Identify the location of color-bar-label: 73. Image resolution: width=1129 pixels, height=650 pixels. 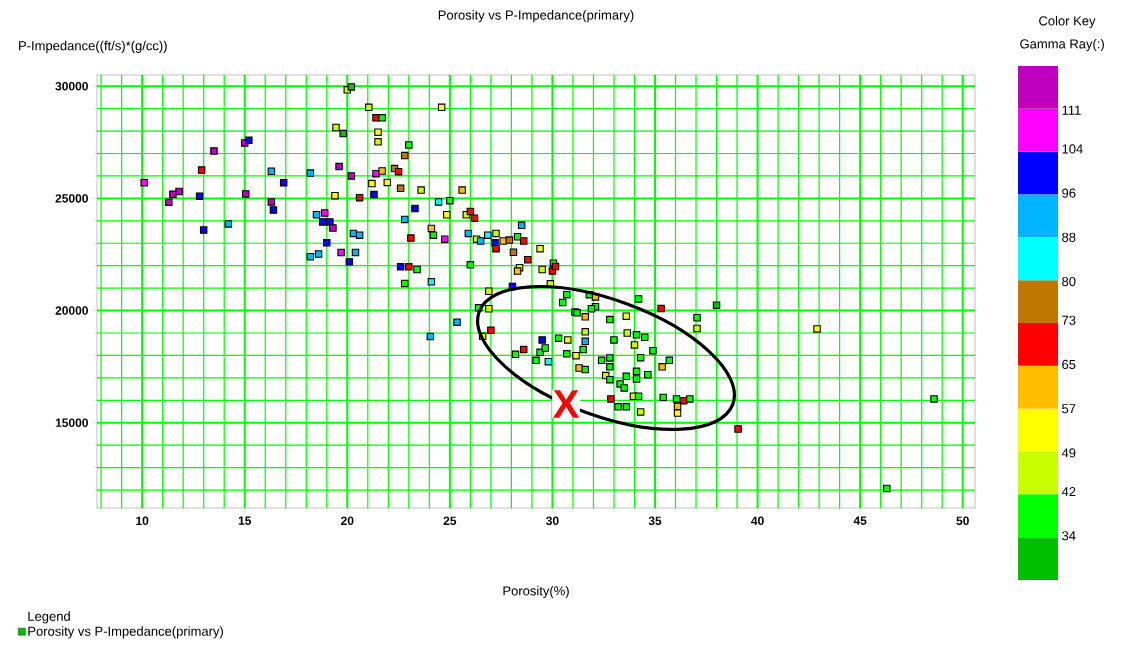
(1069, 320).